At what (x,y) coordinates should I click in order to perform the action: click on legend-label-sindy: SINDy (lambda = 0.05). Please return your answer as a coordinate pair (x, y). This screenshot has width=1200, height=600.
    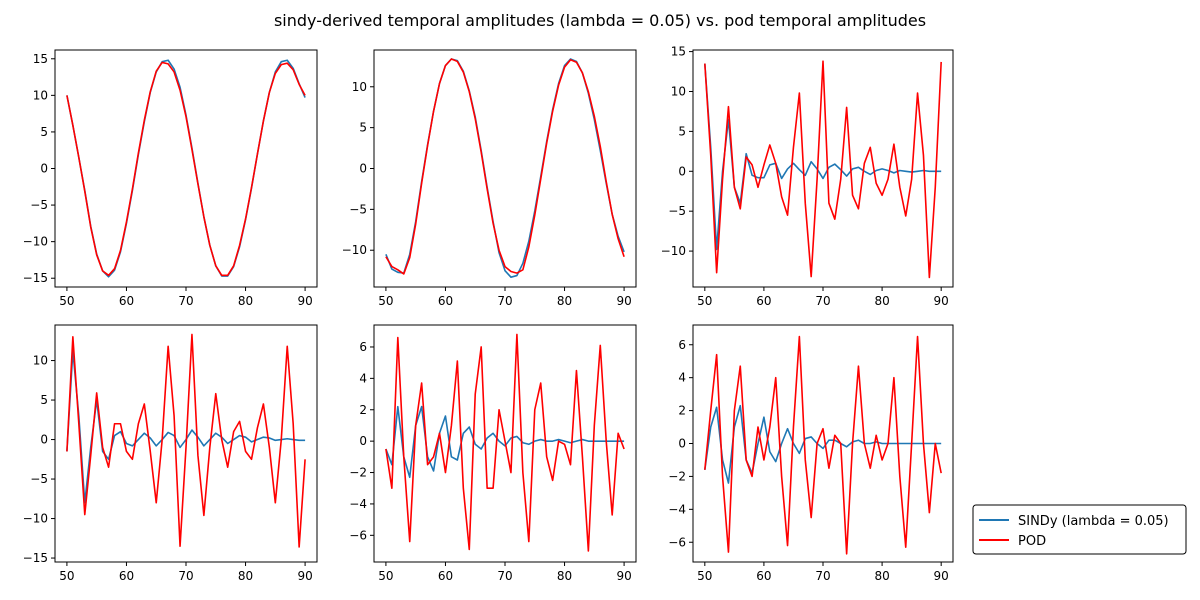
    Looking at the image, I should click on (1093, 521).